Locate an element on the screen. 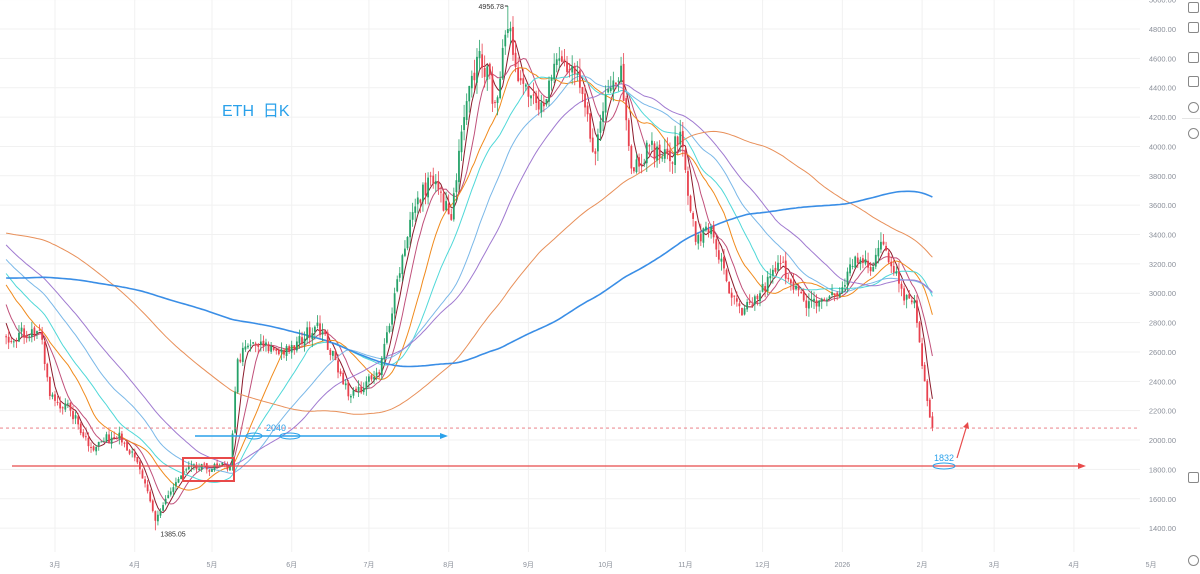 Image resolution: width=1200 pixels, height=574 pixels. blue-level-label: 2040 is located at coordinates (276, 428).